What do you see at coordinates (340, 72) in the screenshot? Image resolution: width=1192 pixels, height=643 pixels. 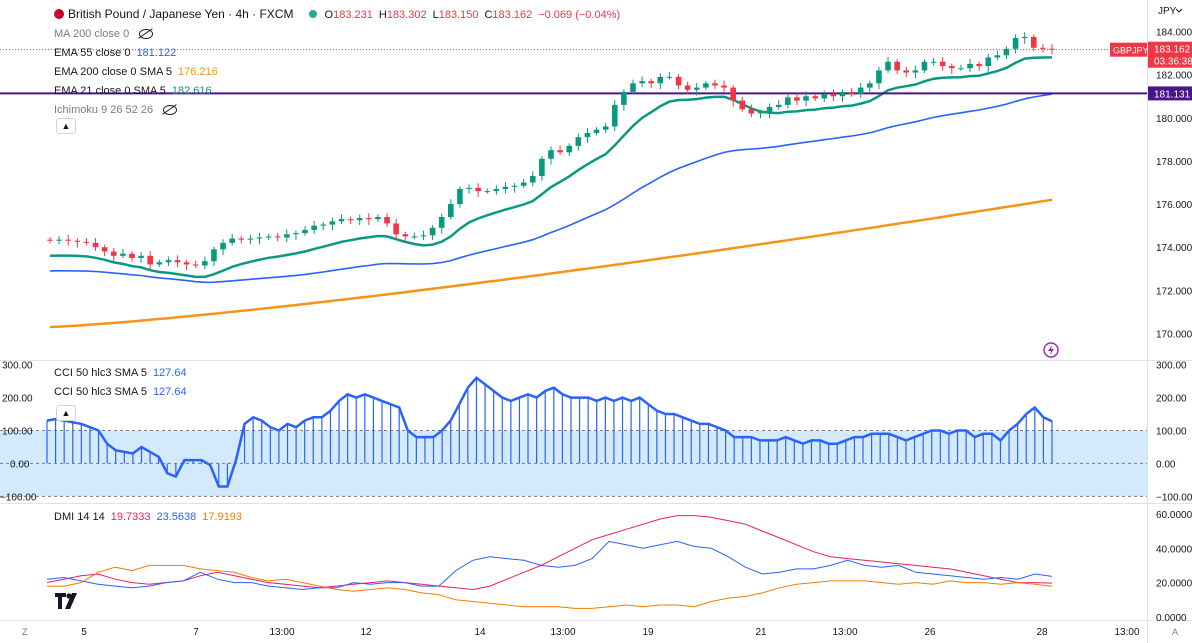 I see `ema200-legend: EMA 200 close 0 SMA 5 176.216` at bounding box center [340, 72].